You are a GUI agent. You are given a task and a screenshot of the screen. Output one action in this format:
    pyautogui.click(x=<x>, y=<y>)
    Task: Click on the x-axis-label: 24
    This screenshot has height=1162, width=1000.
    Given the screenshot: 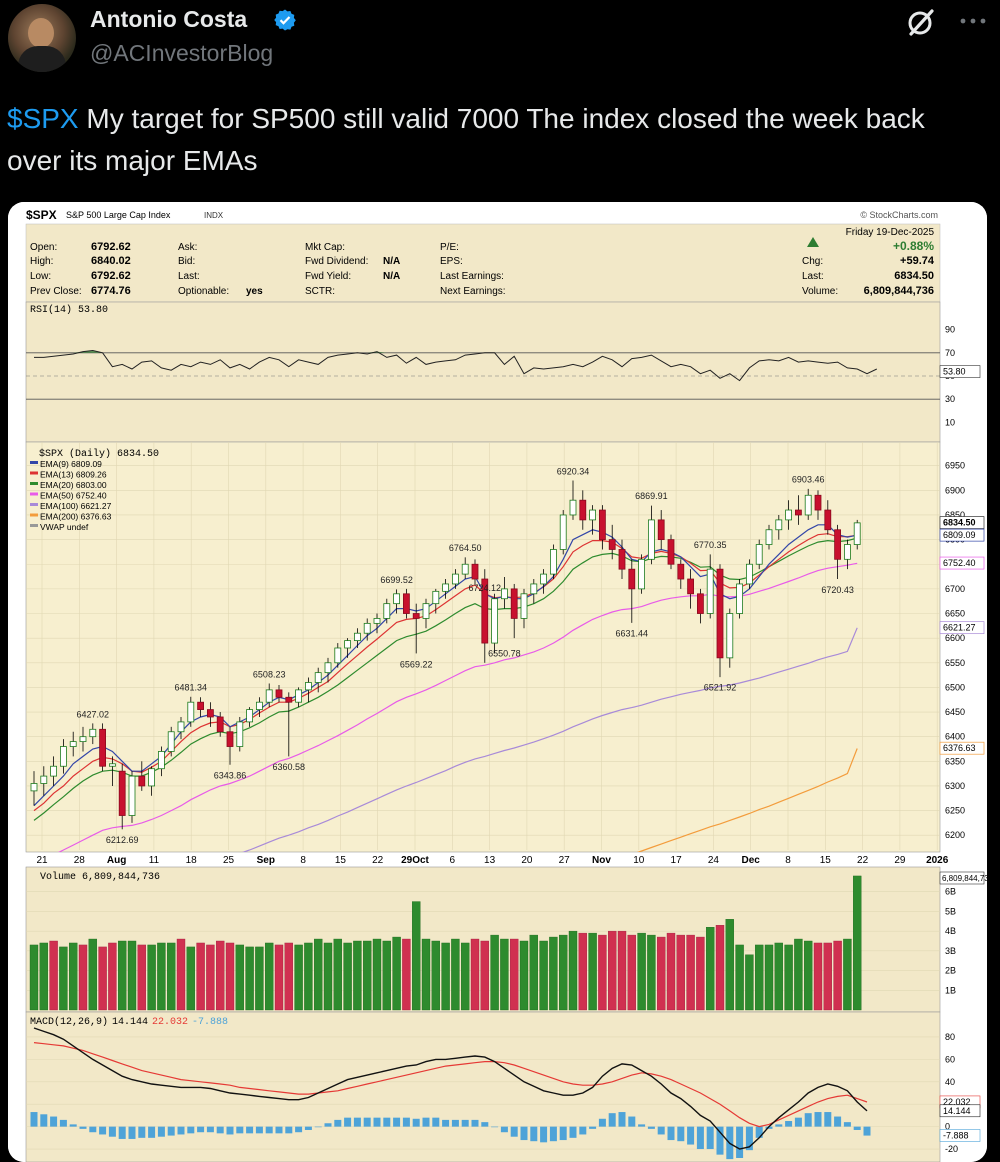 What is the action you would take?
    pyautogui.click(x=714, y=860)
    